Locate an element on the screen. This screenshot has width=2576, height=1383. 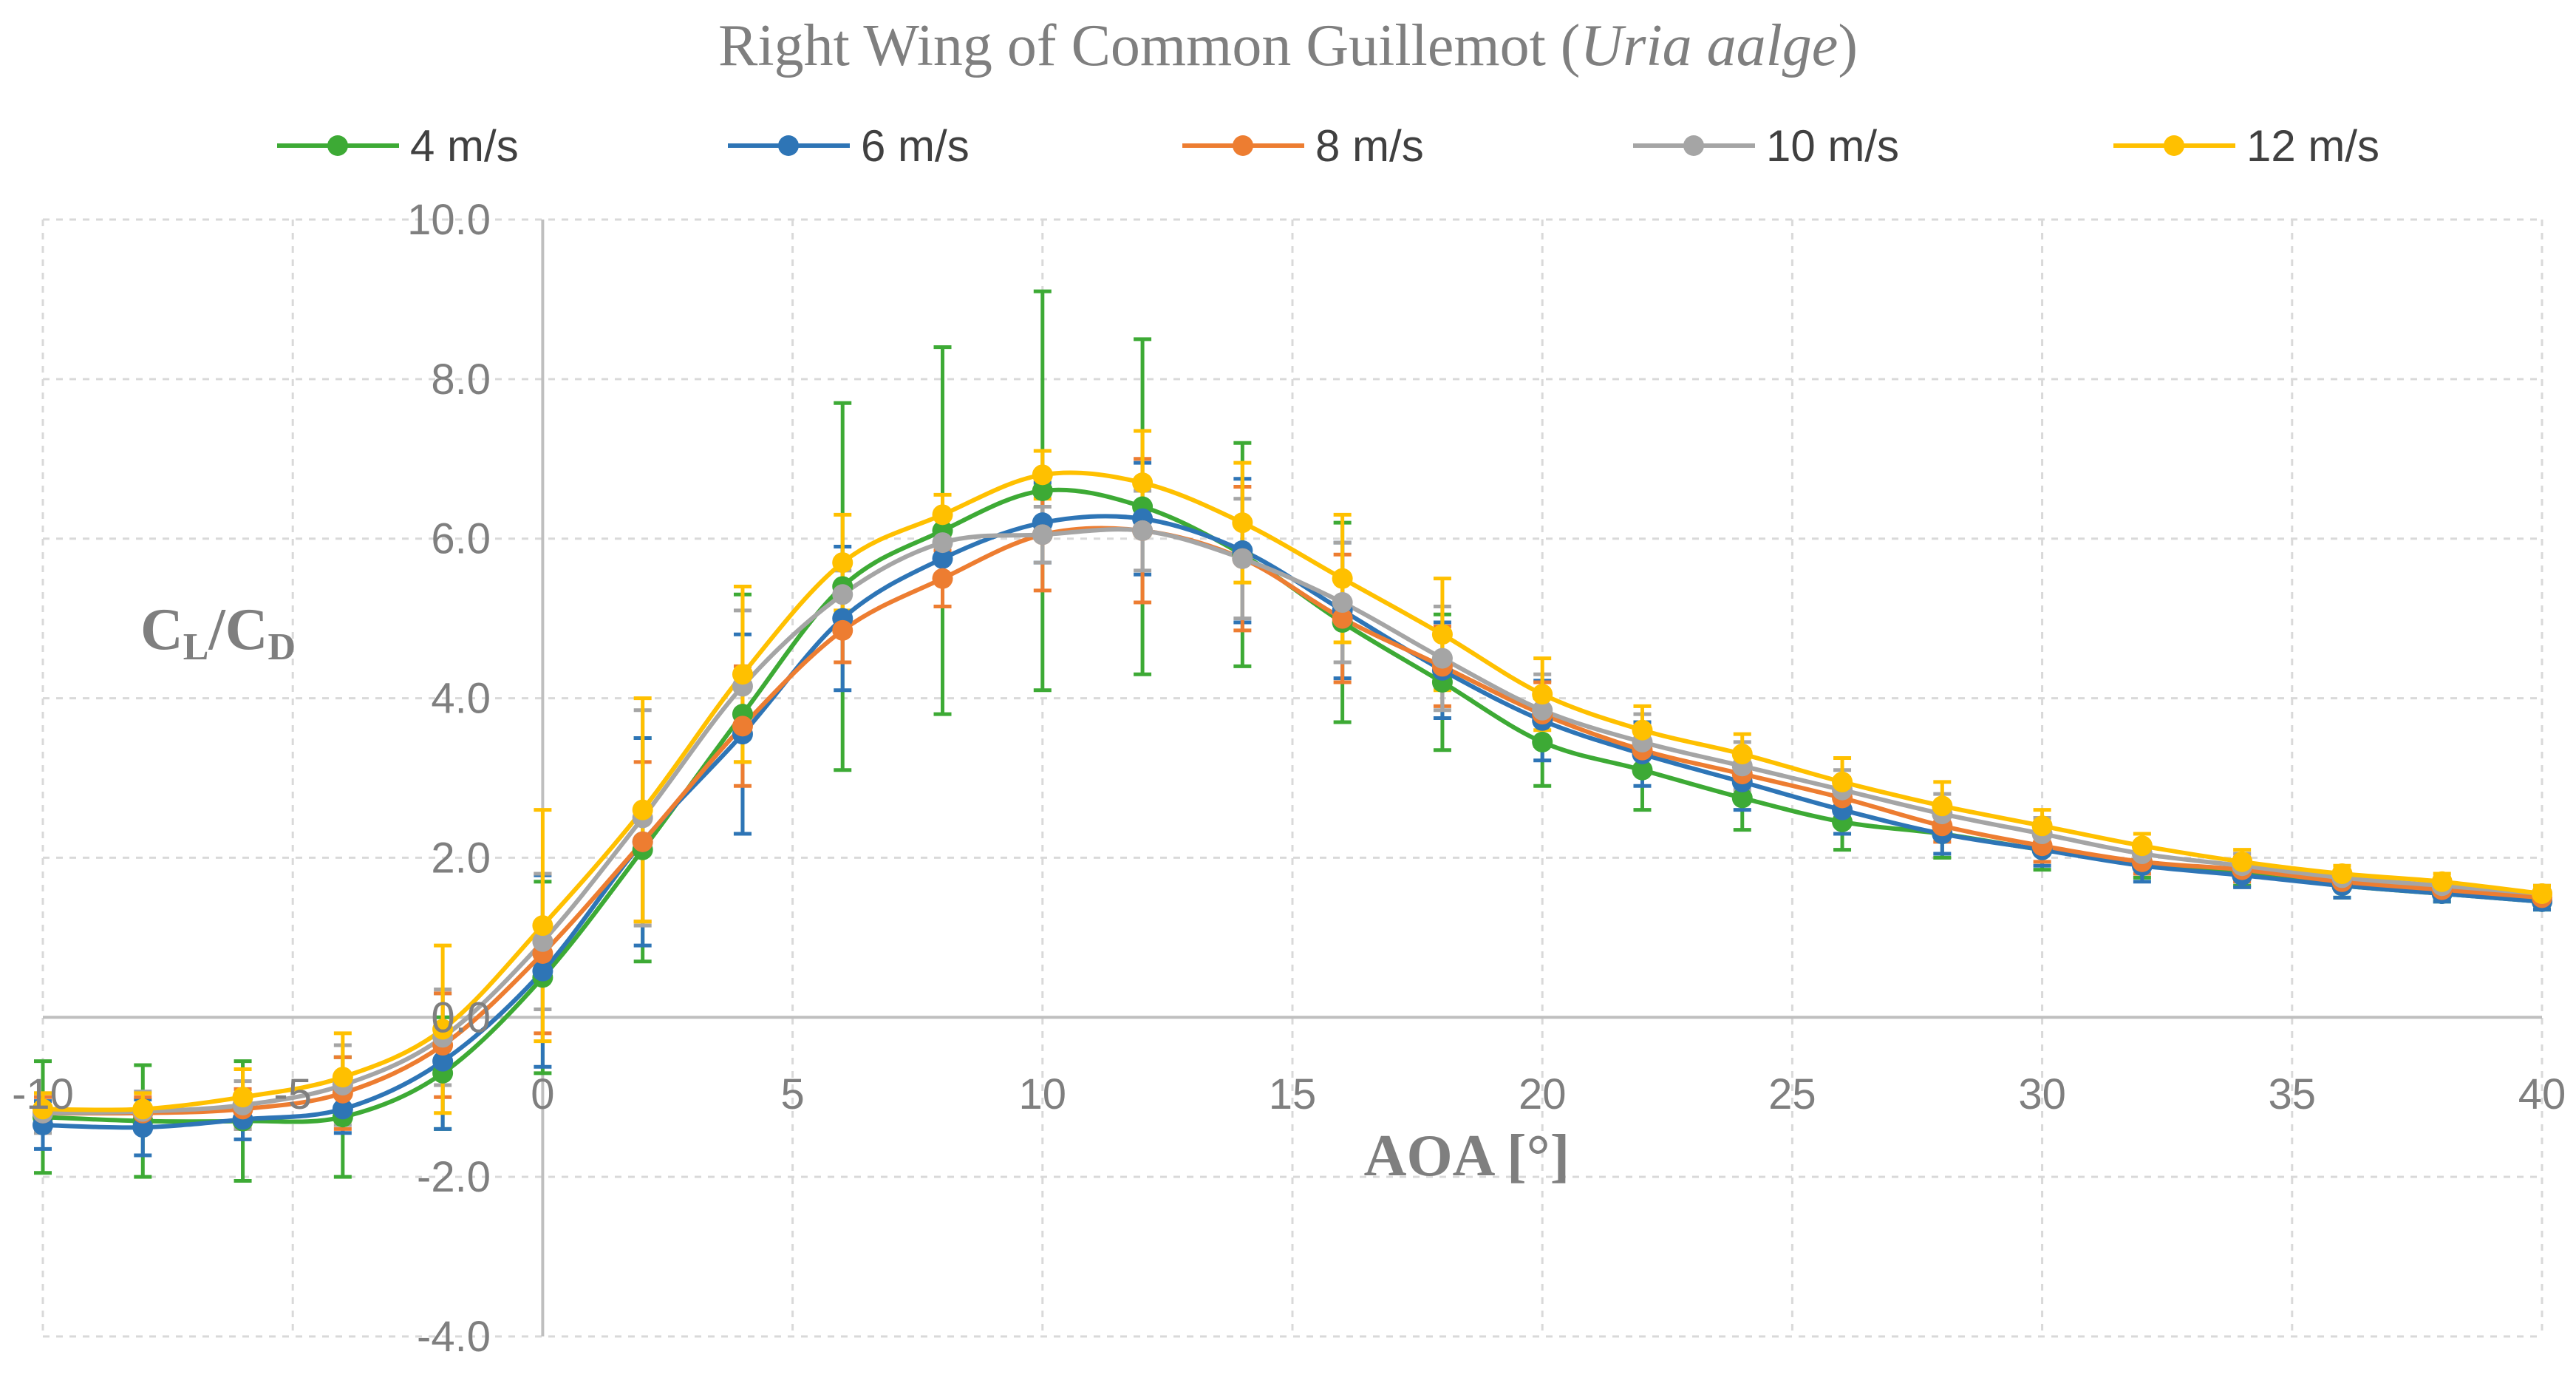
data-point-s3-p14 is located at coordinates (1442, 658).